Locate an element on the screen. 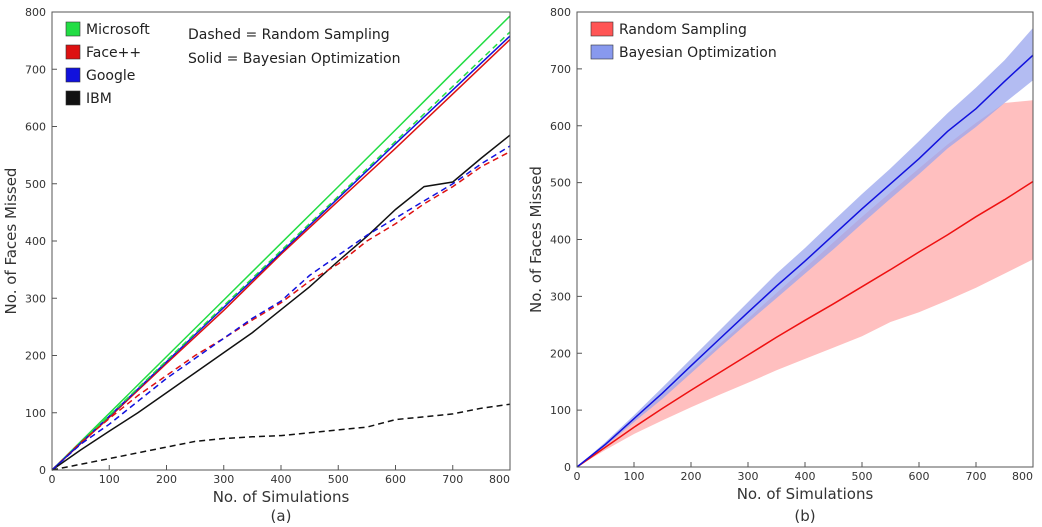 Image resolution: width=1042 pixels, height=527 pixels. panel-b-x-tick-label-5: 500 is located at coordinates (862, 476).